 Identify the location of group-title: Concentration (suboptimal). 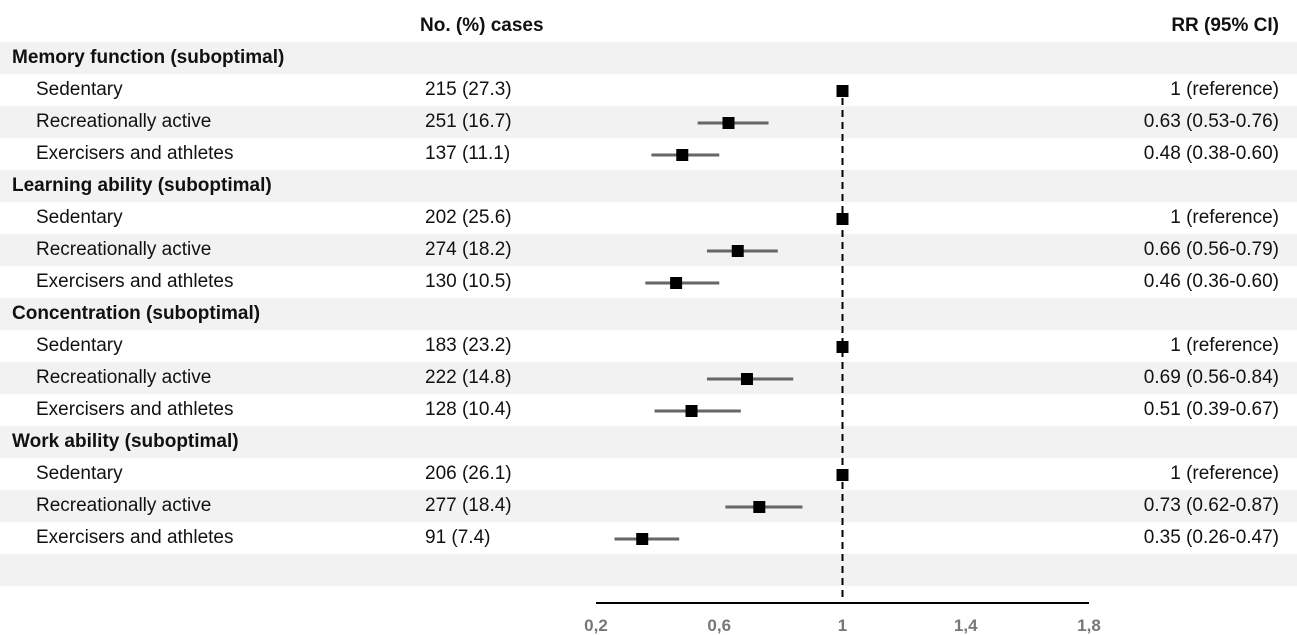
(136, 313).